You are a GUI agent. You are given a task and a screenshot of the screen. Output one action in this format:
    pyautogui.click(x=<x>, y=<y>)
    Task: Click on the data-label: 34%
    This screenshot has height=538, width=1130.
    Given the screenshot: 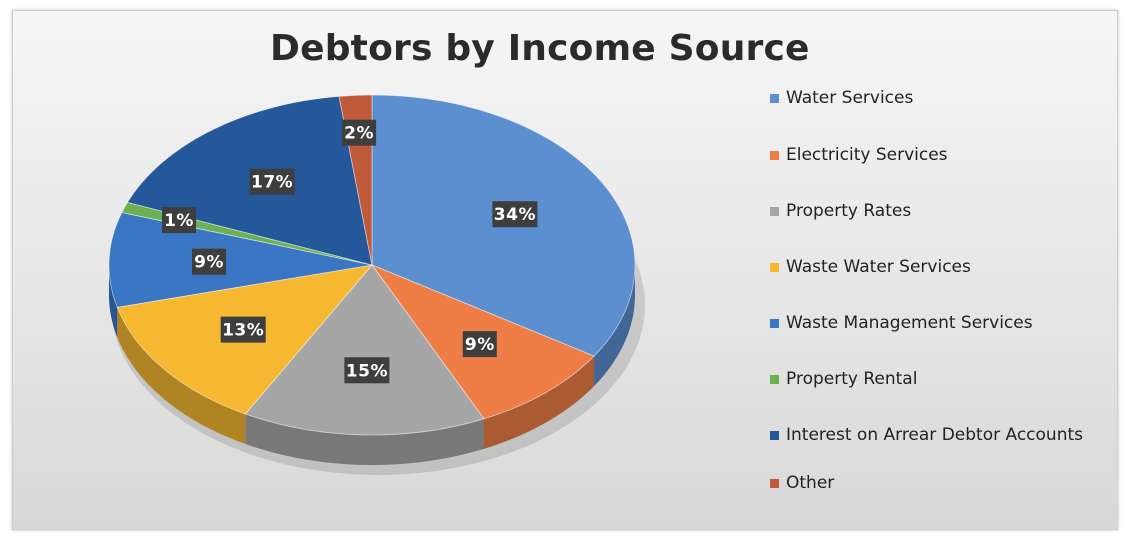 What is the action you would take?
    pyautogui.click(x=515, y=214)
    